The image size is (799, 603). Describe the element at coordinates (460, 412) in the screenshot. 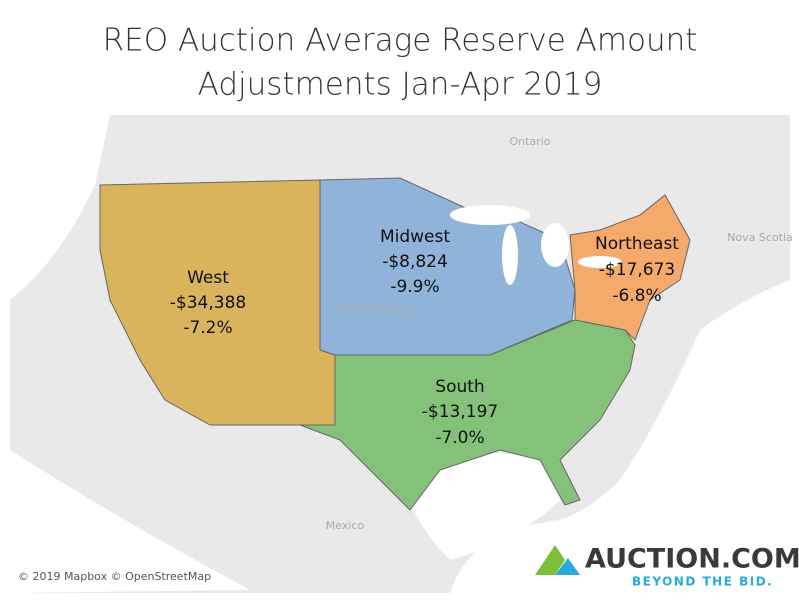

I see `region-amount: -$13,197` at that location.